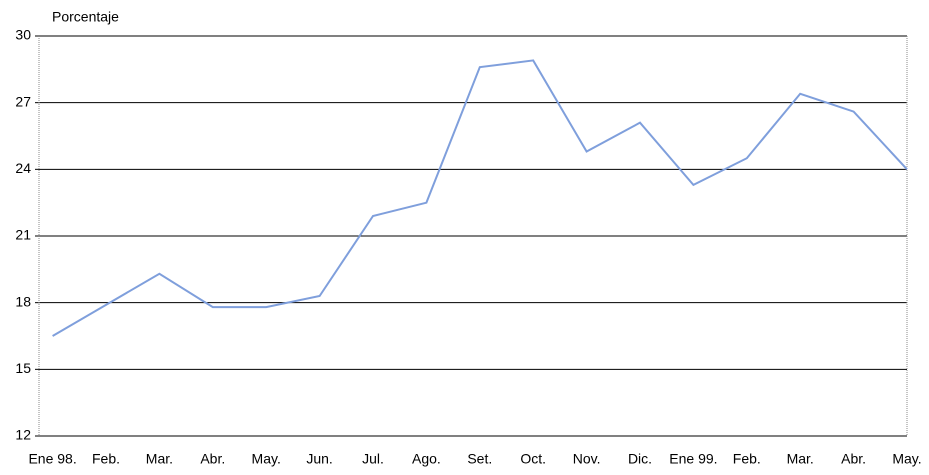 The image size is (929, 475). Describe the element at coordinates (533, 459) in the screenshot. I see `x-tick-label: Oct.` at that location.